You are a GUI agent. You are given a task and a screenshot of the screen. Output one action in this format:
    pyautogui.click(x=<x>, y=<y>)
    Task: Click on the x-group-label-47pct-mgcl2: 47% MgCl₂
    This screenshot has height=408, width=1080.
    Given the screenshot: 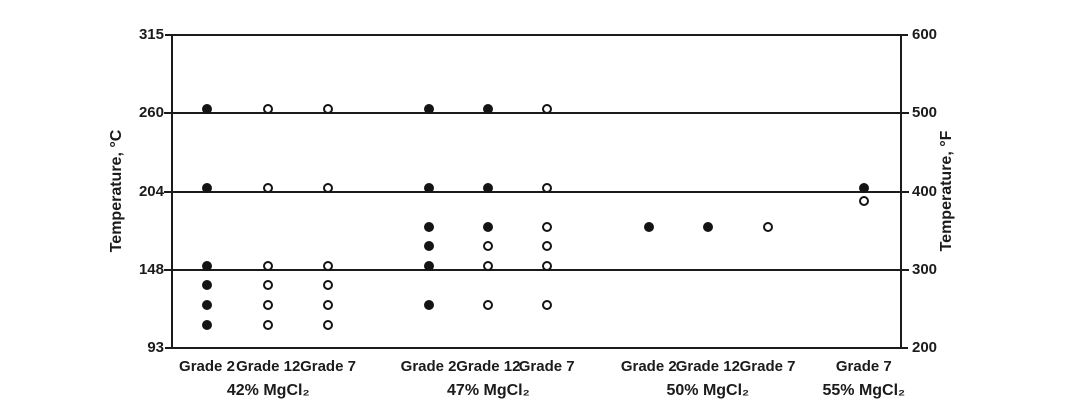 What is the action you would take?
    pyautogui.click(x=488, y=390)
    